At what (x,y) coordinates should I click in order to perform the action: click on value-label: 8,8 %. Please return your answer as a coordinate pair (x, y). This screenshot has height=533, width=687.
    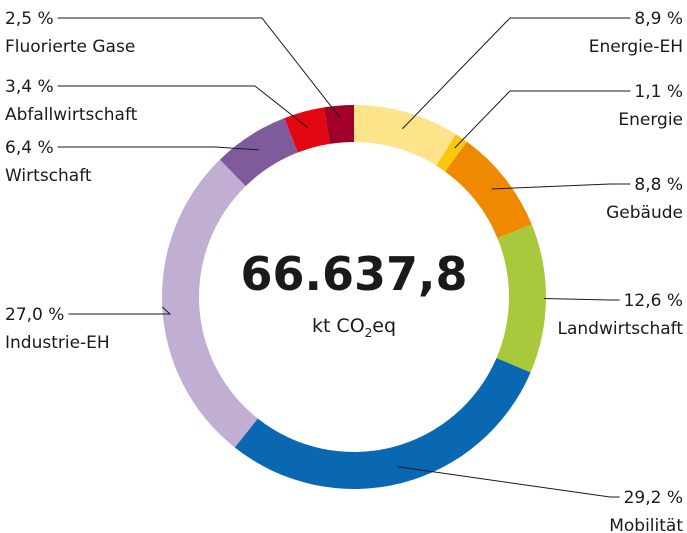
    Looking at the image, I should click on (658, 185).